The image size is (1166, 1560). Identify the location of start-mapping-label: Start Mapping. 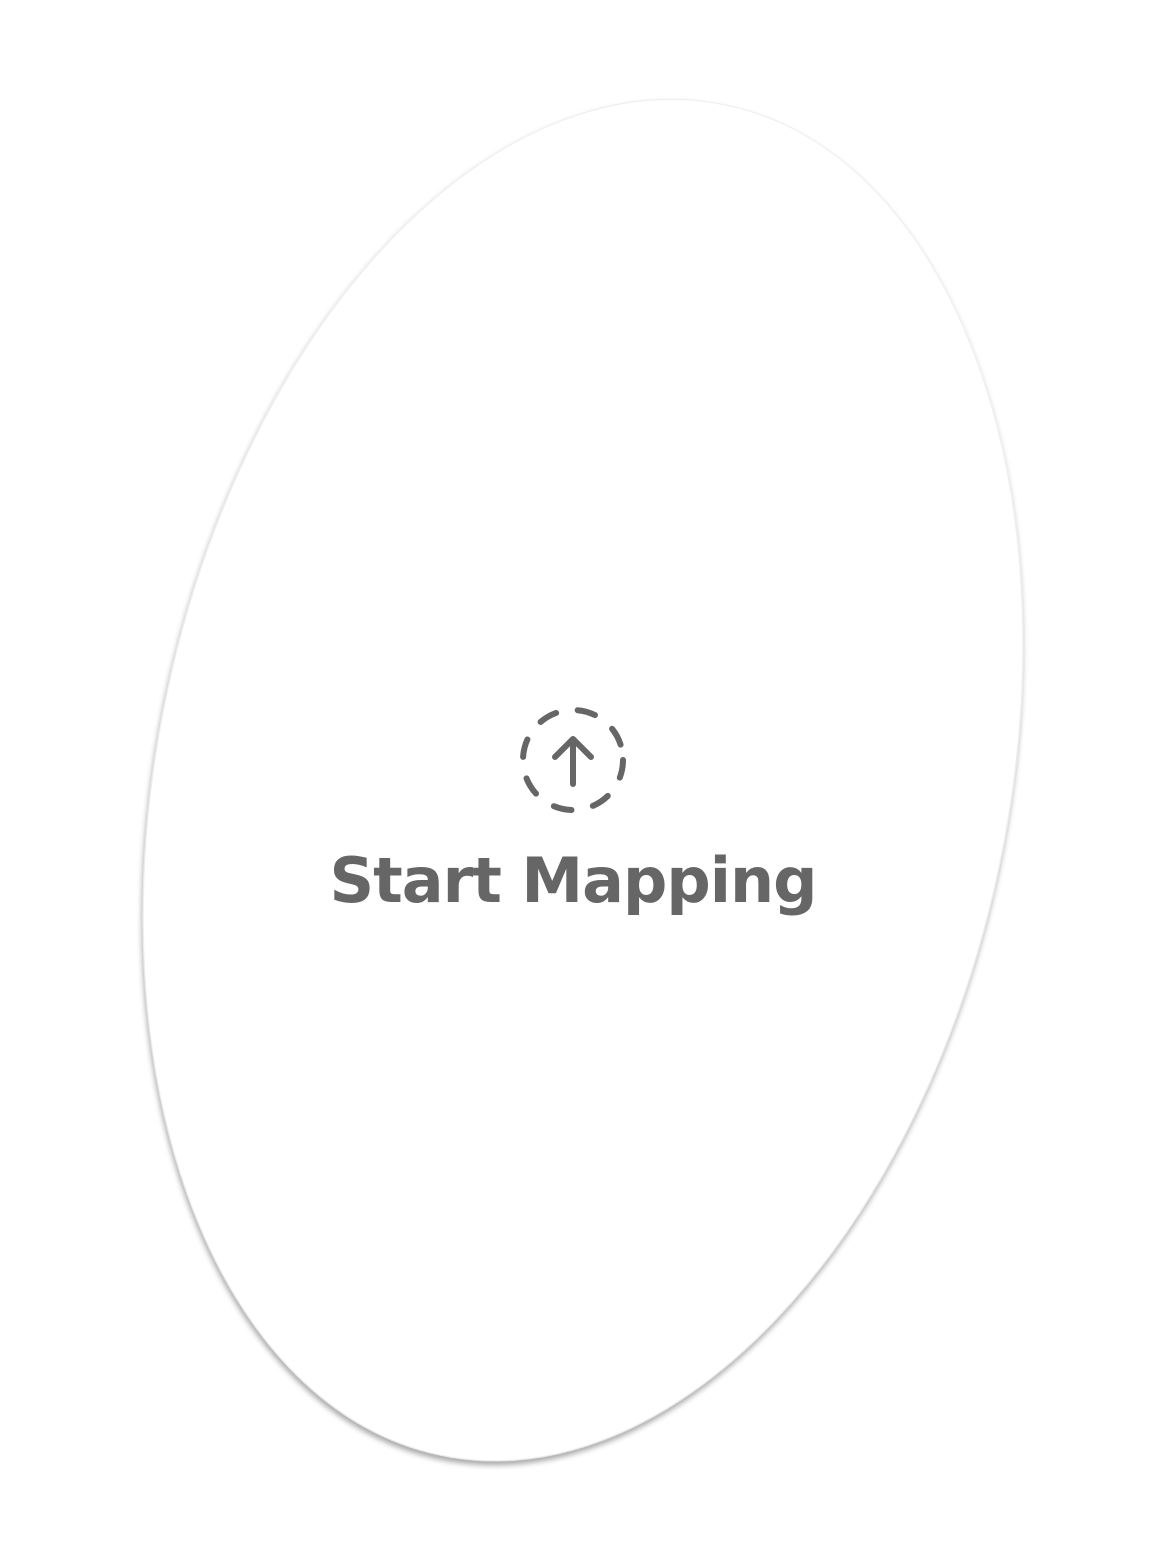
(573, 880).